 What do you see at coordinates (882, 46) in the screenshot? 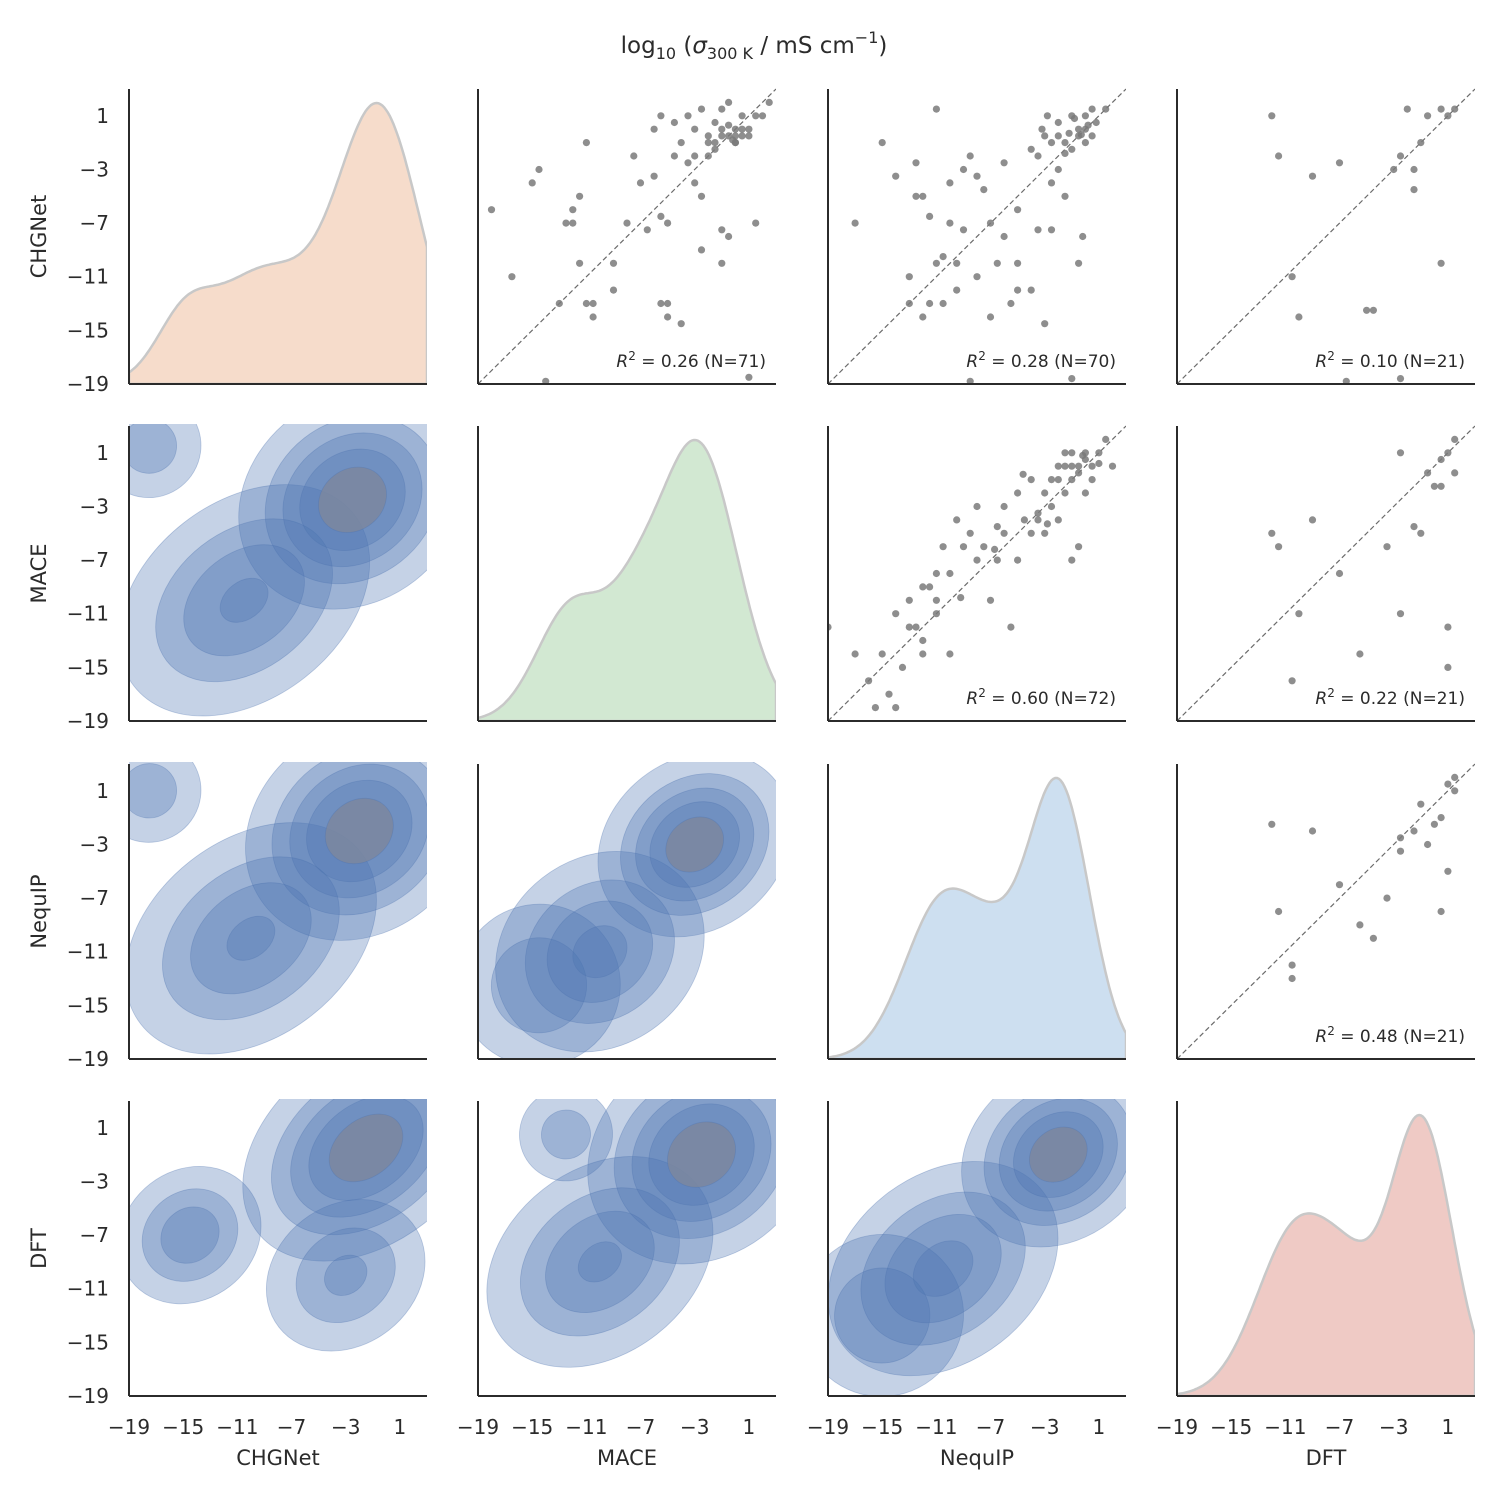
I see `title-close-paren: )` at bounding box center [882, 46].